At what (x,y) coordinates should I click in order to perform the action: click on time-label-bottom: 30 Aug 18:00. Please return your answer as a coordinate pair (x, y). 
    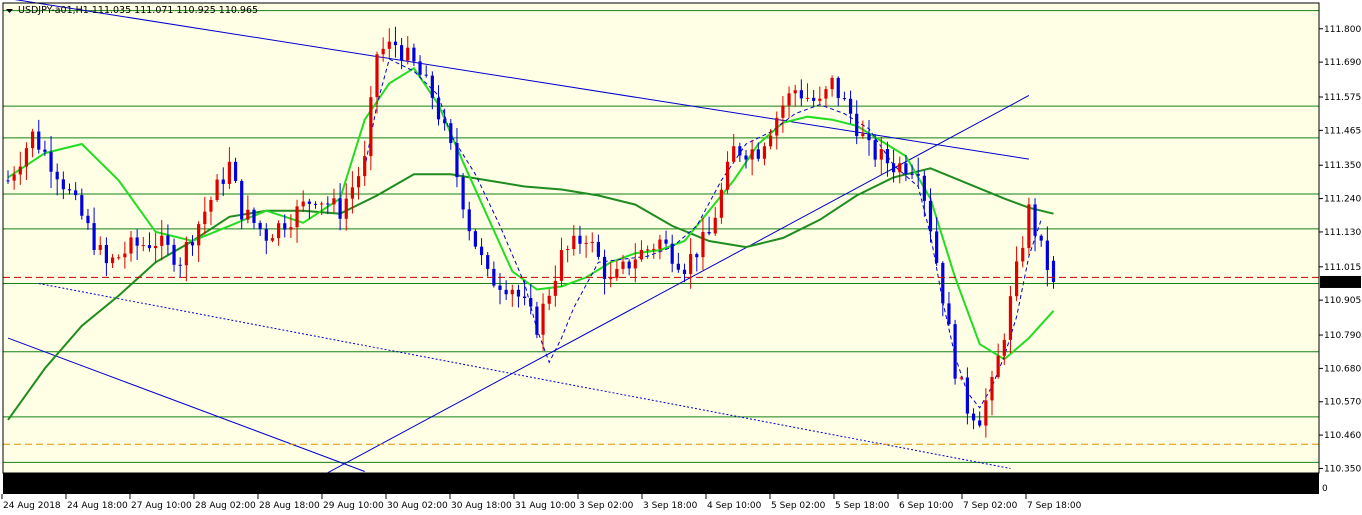
    Looking at the image, I should click on (481, 506).